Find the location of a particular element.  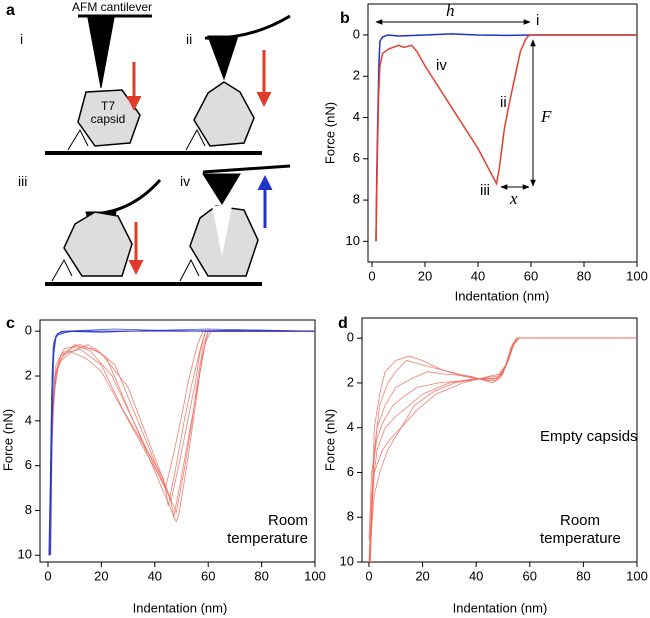

annotation: Empty capsids is located at coordinates (589, 436).